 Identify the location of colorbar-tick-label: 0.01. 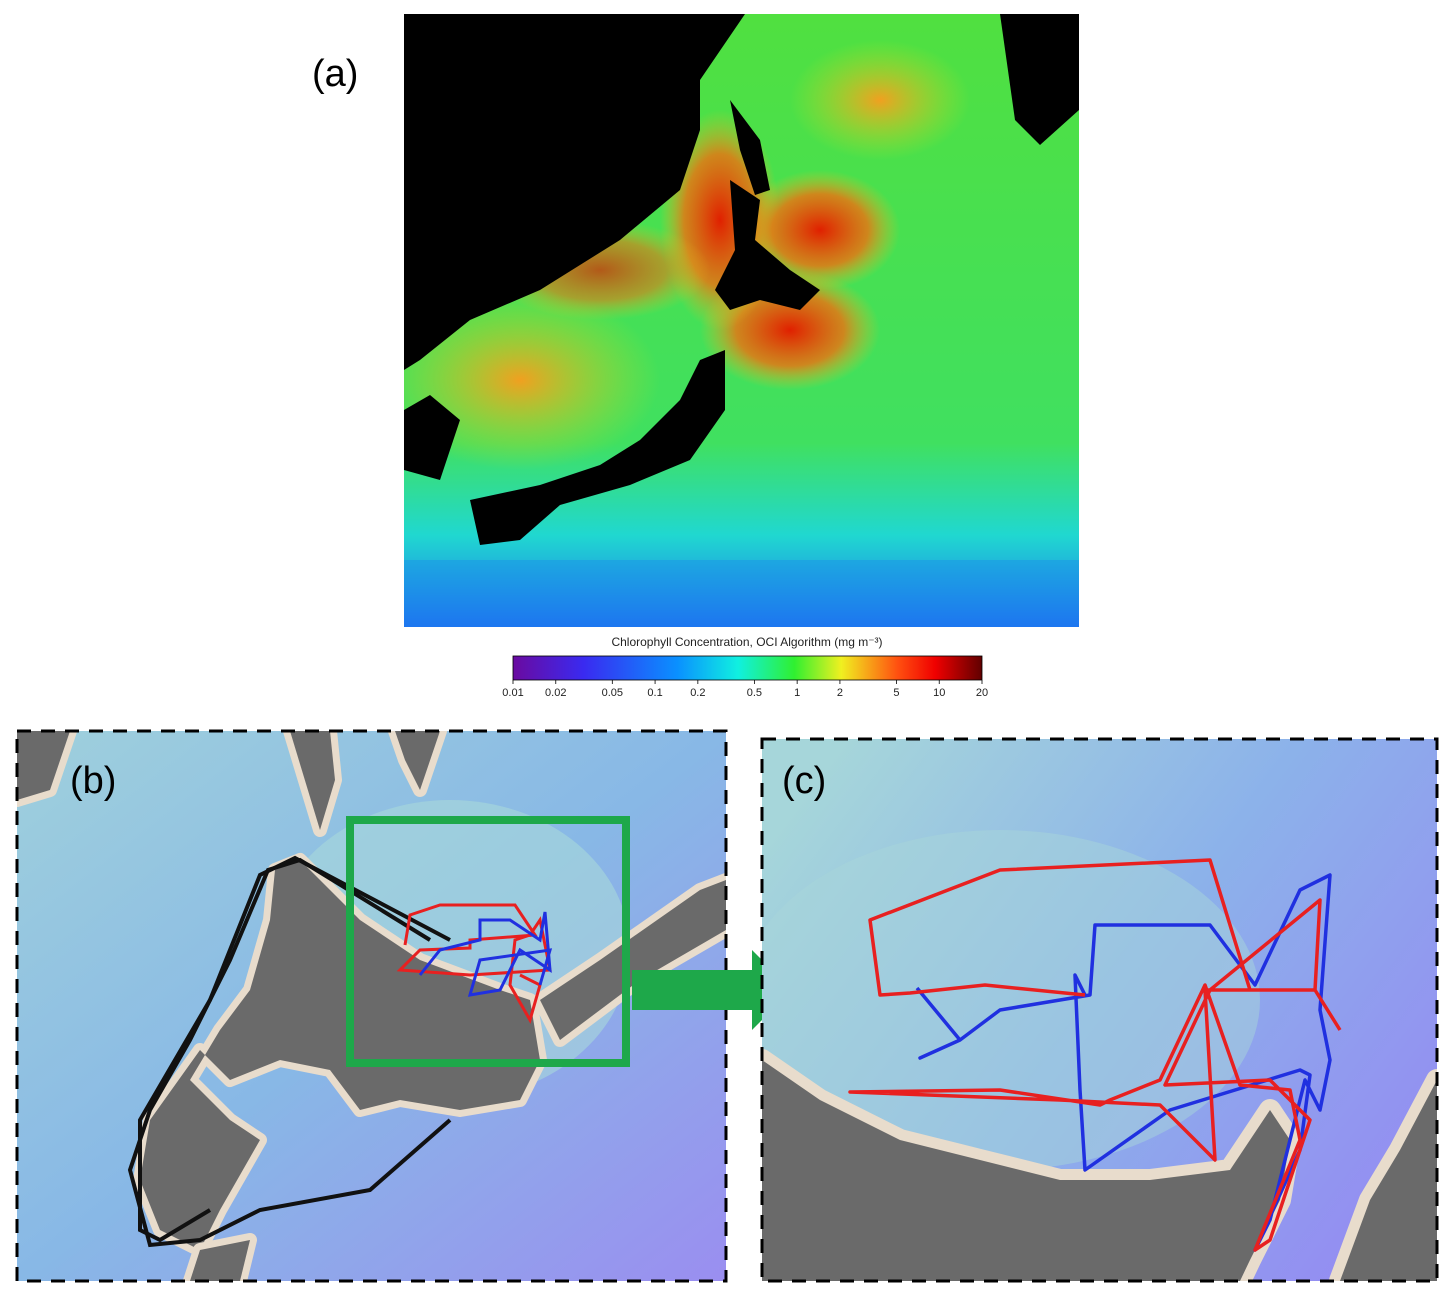
(512, 693).